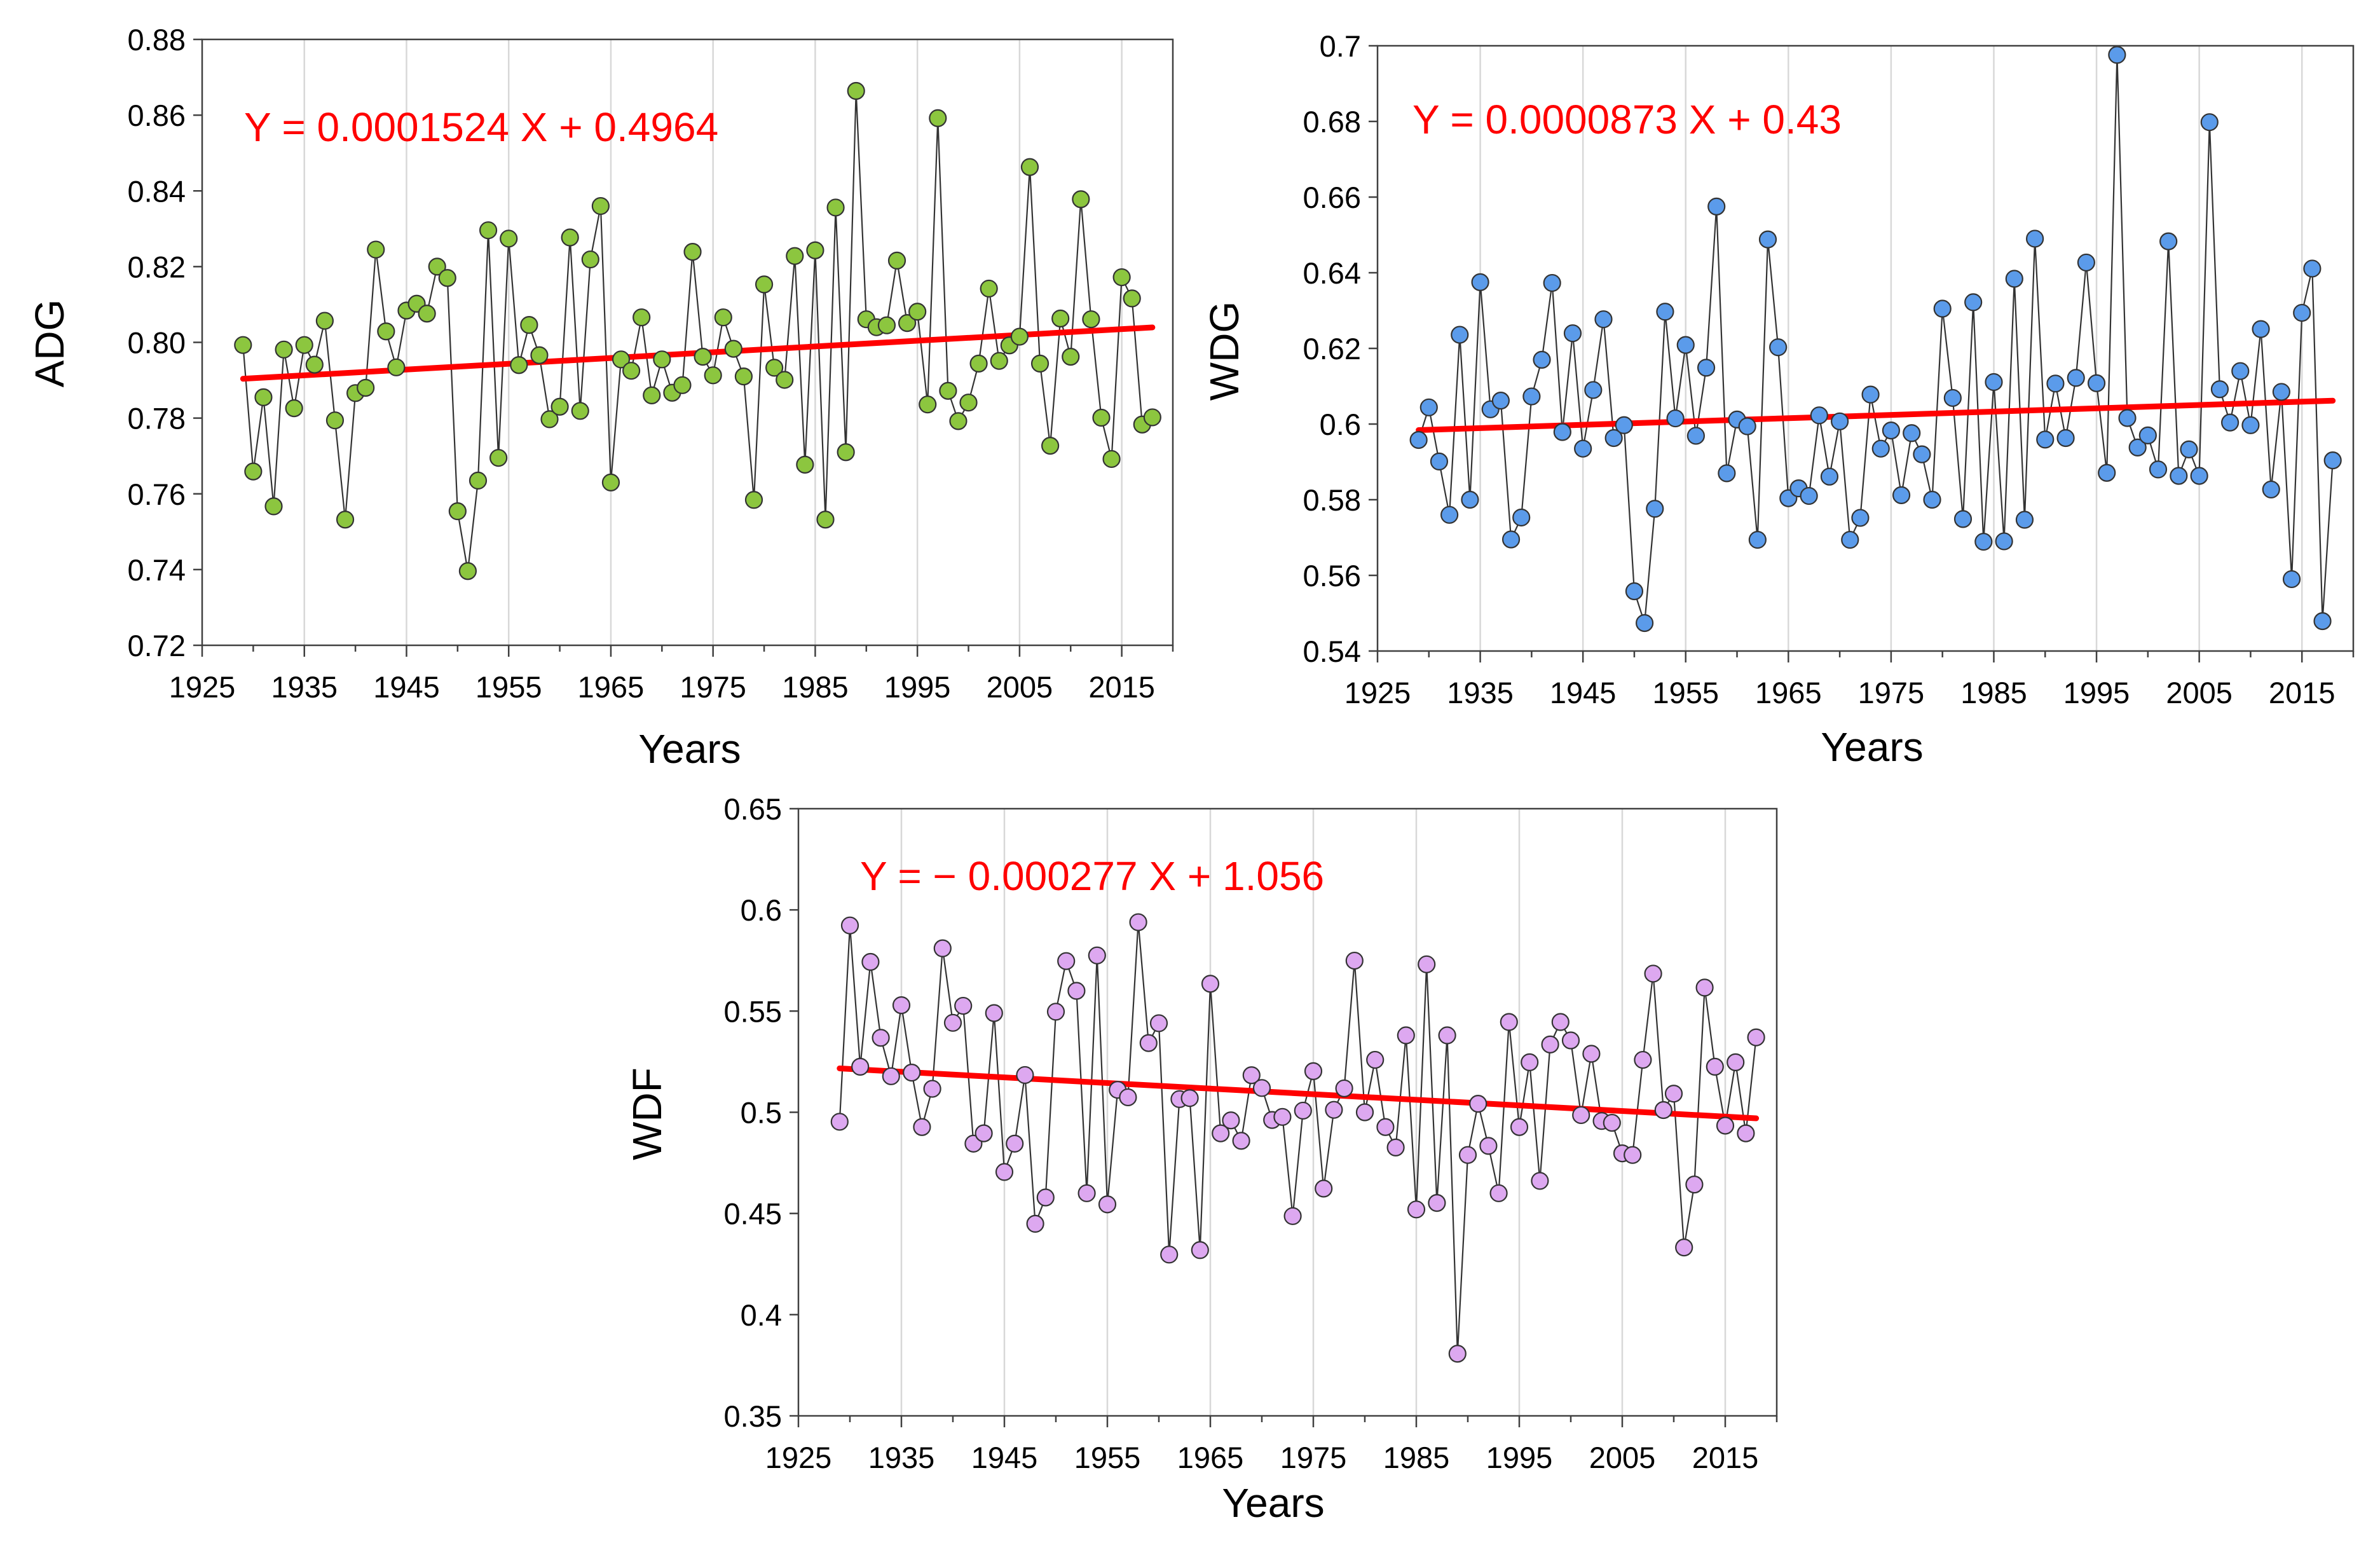 This screenshot has width=2380, height=1543. What do you see at coordinates (917, 687) in the screenshot?
I see `adg-x-tick-label: 1995` at bounding box center [917, 687].